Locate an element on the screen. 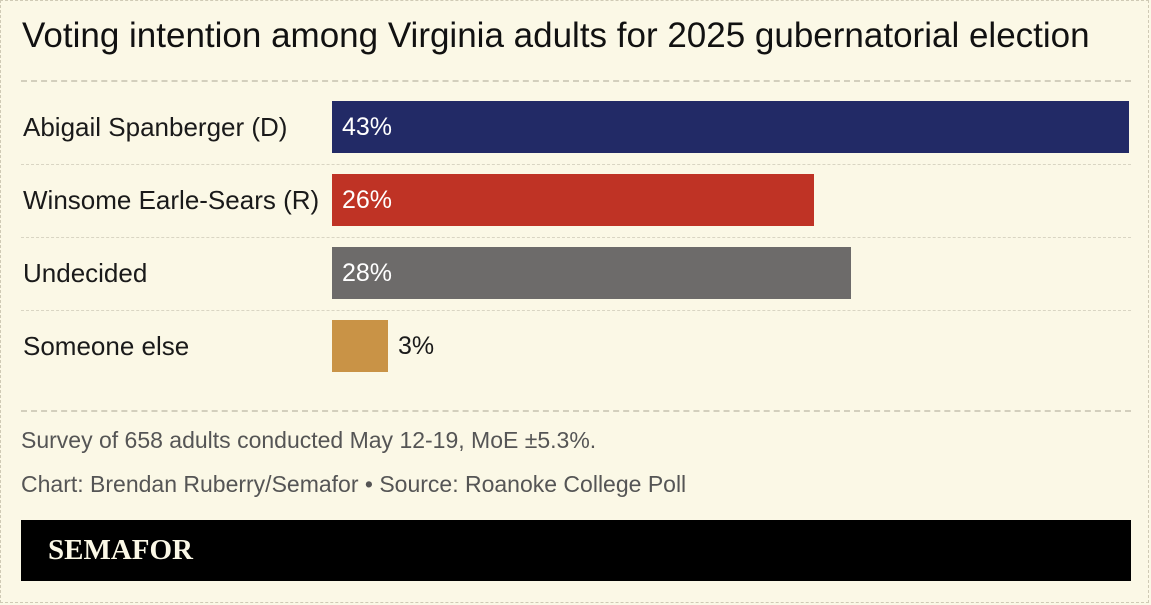 This screenshot has height=605, width=1151. category-label: Undecided is located at coordinates (85, 273).